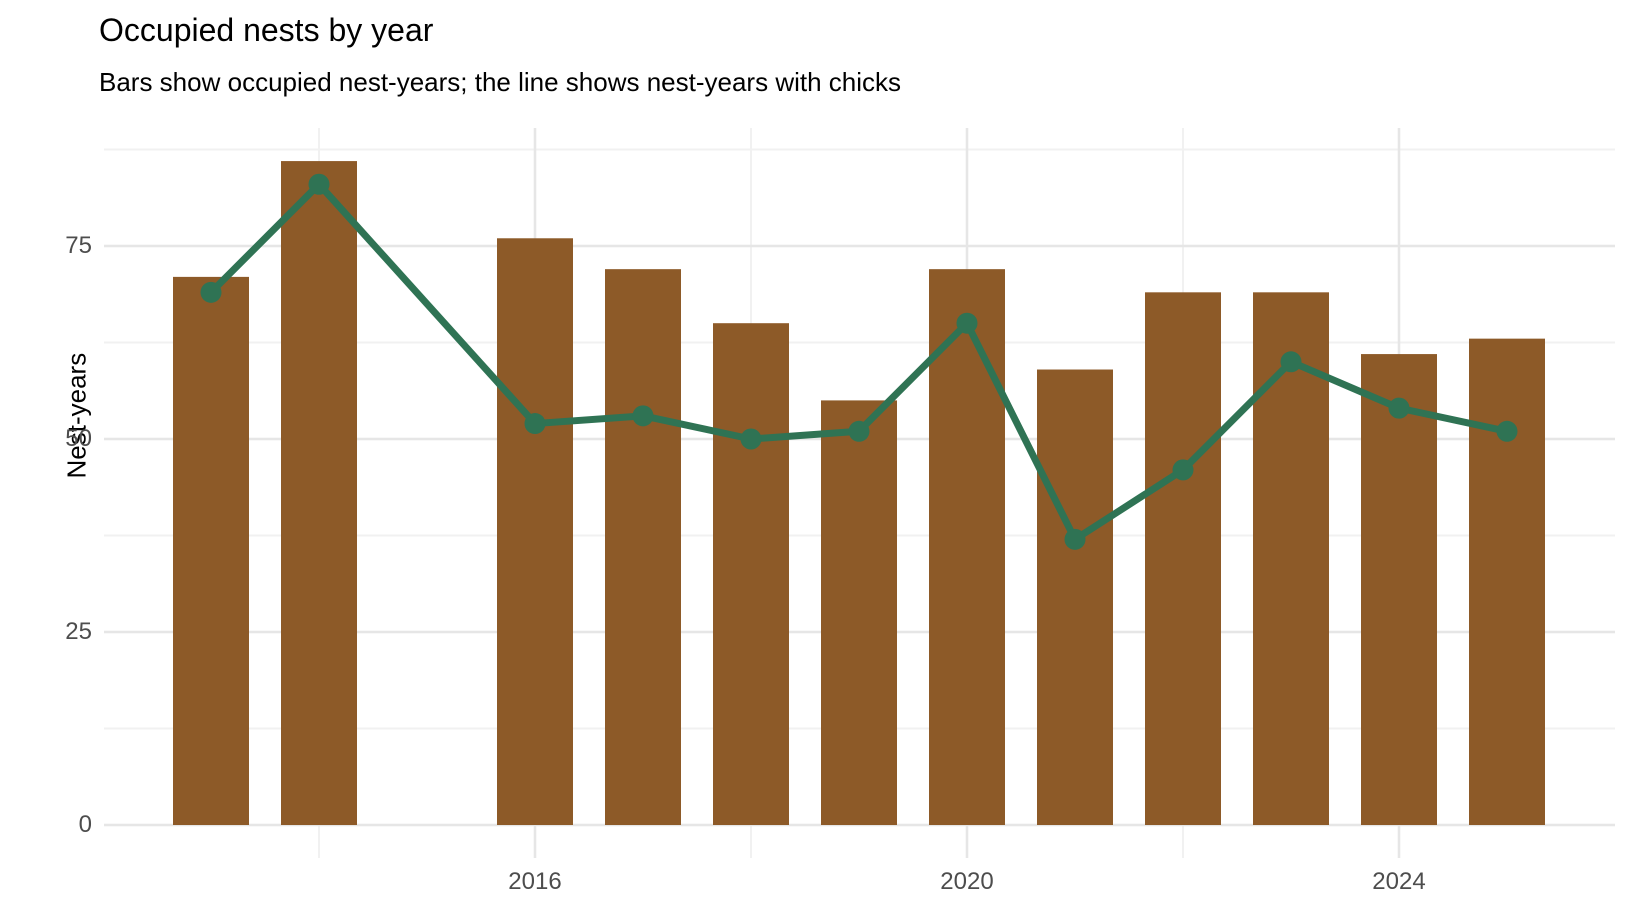  Describe the element at coordinates (1291, 558) in the screenshot. I see `bar-2023` at that location.